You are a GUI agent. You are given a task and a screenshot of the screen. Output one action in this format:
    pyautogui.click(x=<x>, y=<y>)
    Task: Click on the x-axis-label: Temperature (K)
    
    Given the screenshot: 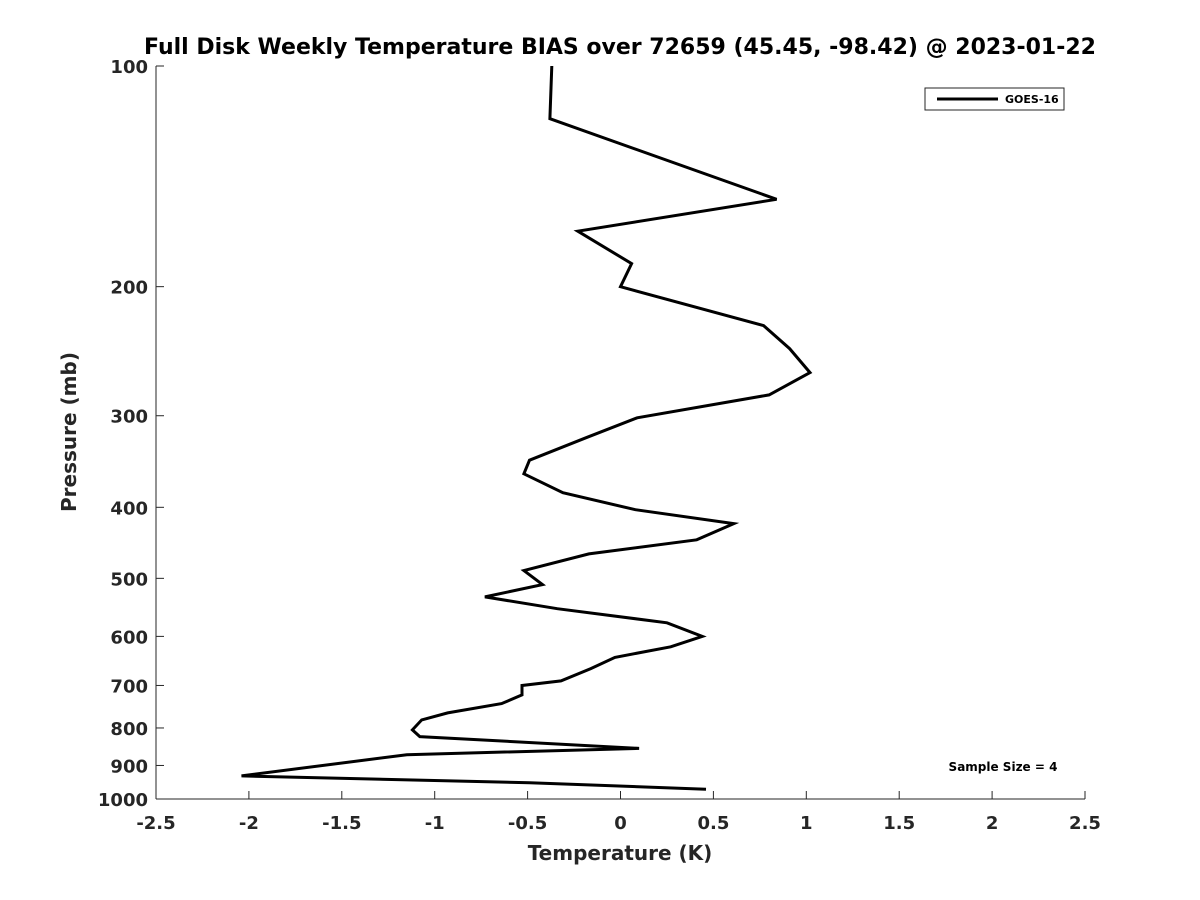 What is the action you would take?
    pyautogui.click(x=620, y=853)
    